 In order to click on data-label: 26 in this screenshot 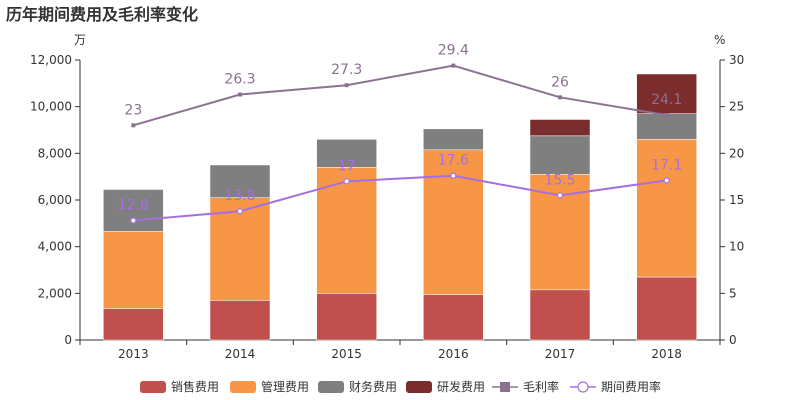, I will do `click(560, 82)`.